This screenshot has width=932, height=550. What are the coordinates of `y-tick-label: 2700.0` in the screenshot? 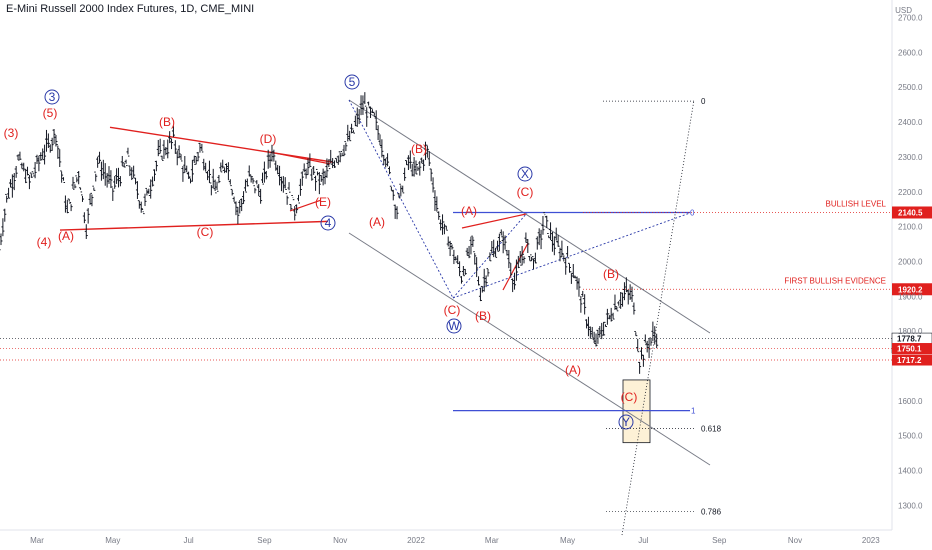 It's located at (910, 18).